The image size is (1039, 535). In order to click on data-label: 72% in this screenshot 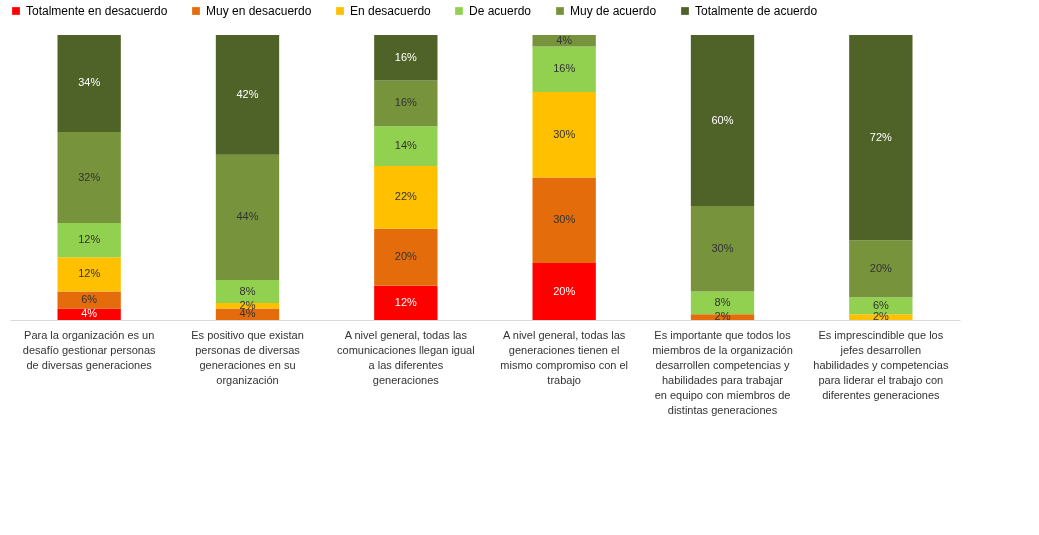, I will do `click(881, 136)`.